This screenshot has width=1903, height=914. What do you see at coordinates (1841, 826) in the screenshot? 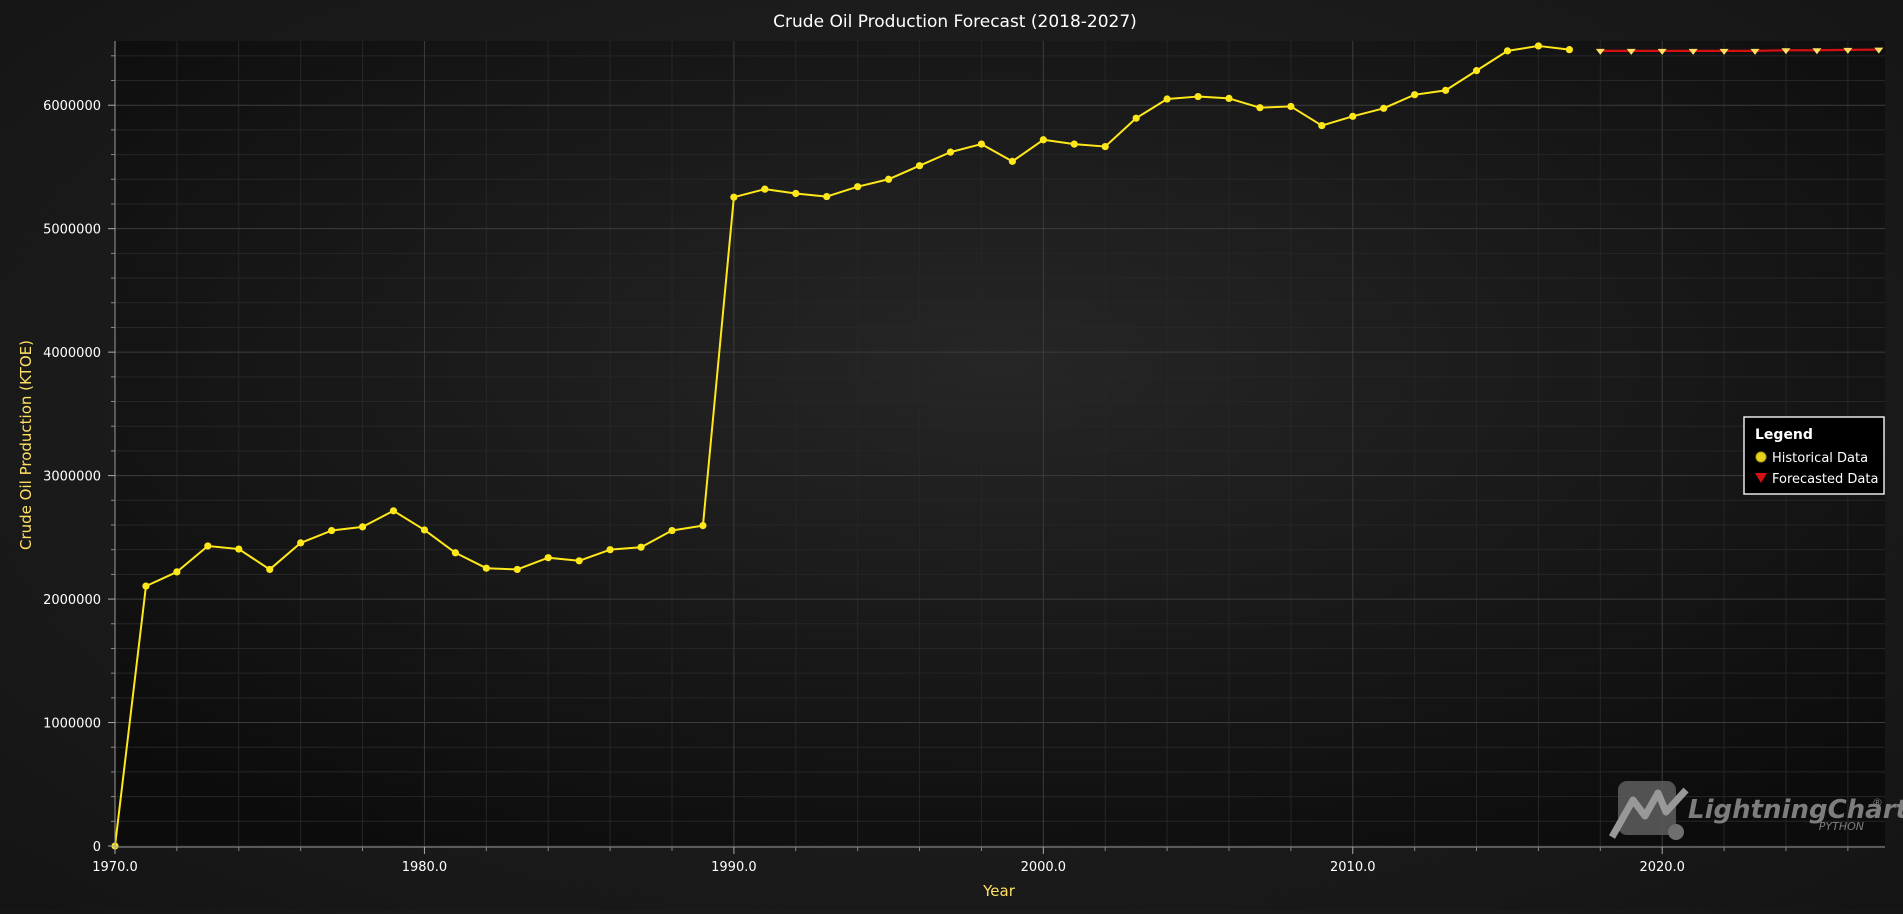
I see `watermark-sub: PYTHON` at bounding box center [1841, 826].